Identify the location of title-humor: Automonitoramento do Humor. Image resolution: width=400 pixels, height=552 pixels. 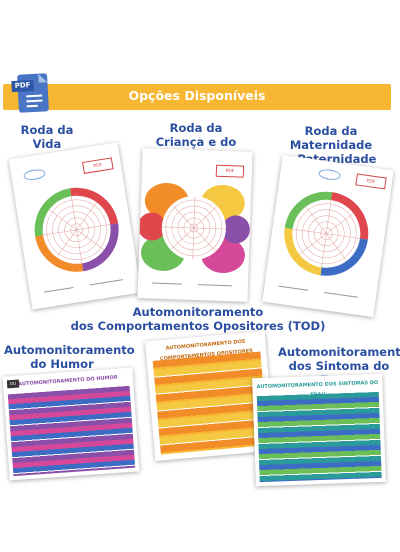
(69, 357).